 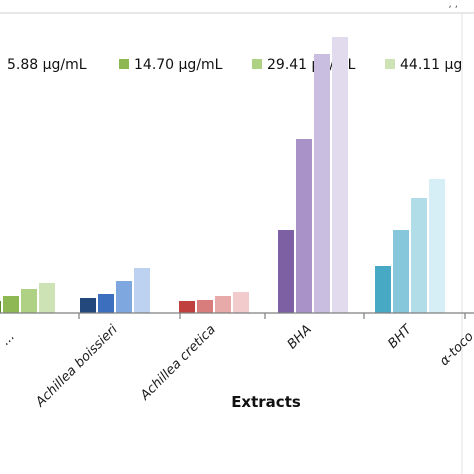 I want to click on tick-label-2: Achillea boissieri, so click(x=76, y=366).